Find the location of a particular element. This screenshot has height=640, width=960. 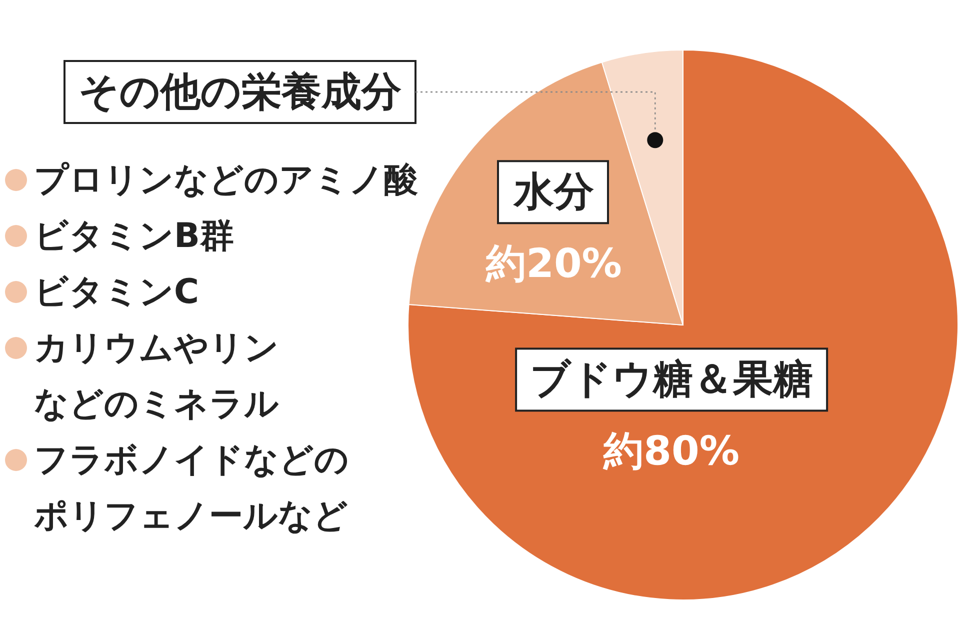

annotation: フラボノイドなどのポリフェノールなど is located at coordinates (191, 488).